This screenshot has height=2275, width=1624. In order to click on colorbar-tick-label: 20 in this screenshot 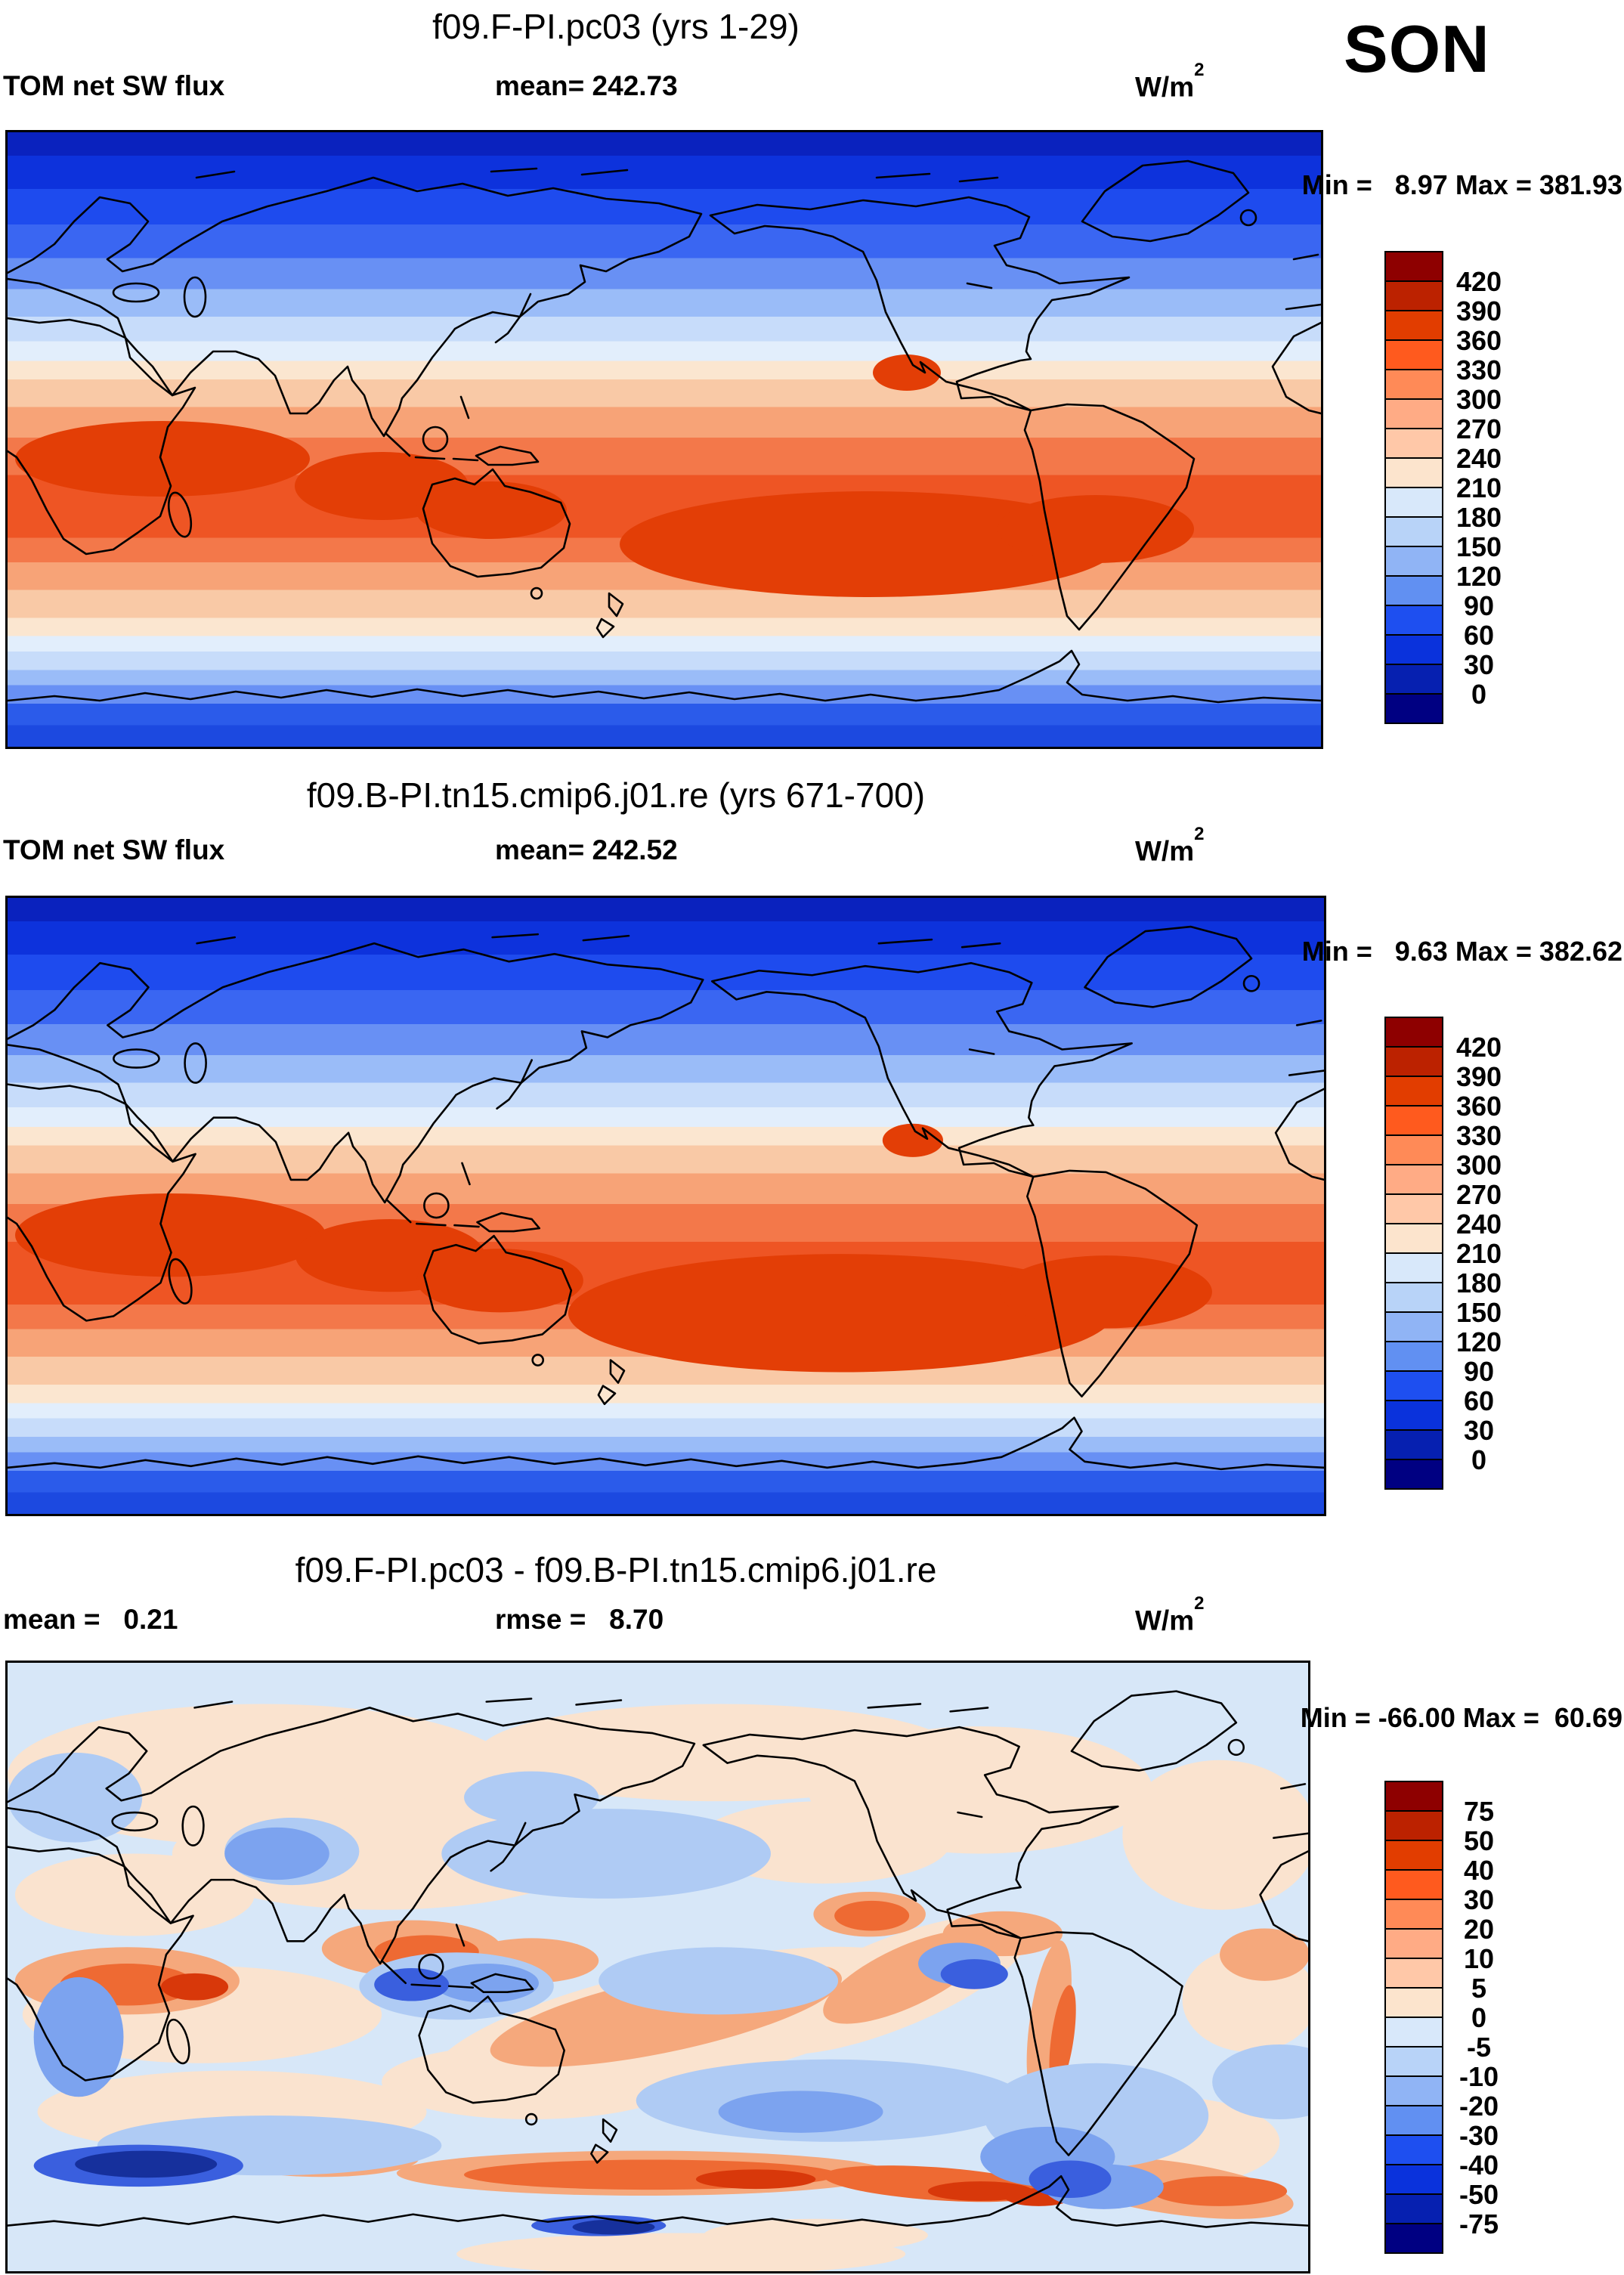, I will do `click(1479, 1929)`.